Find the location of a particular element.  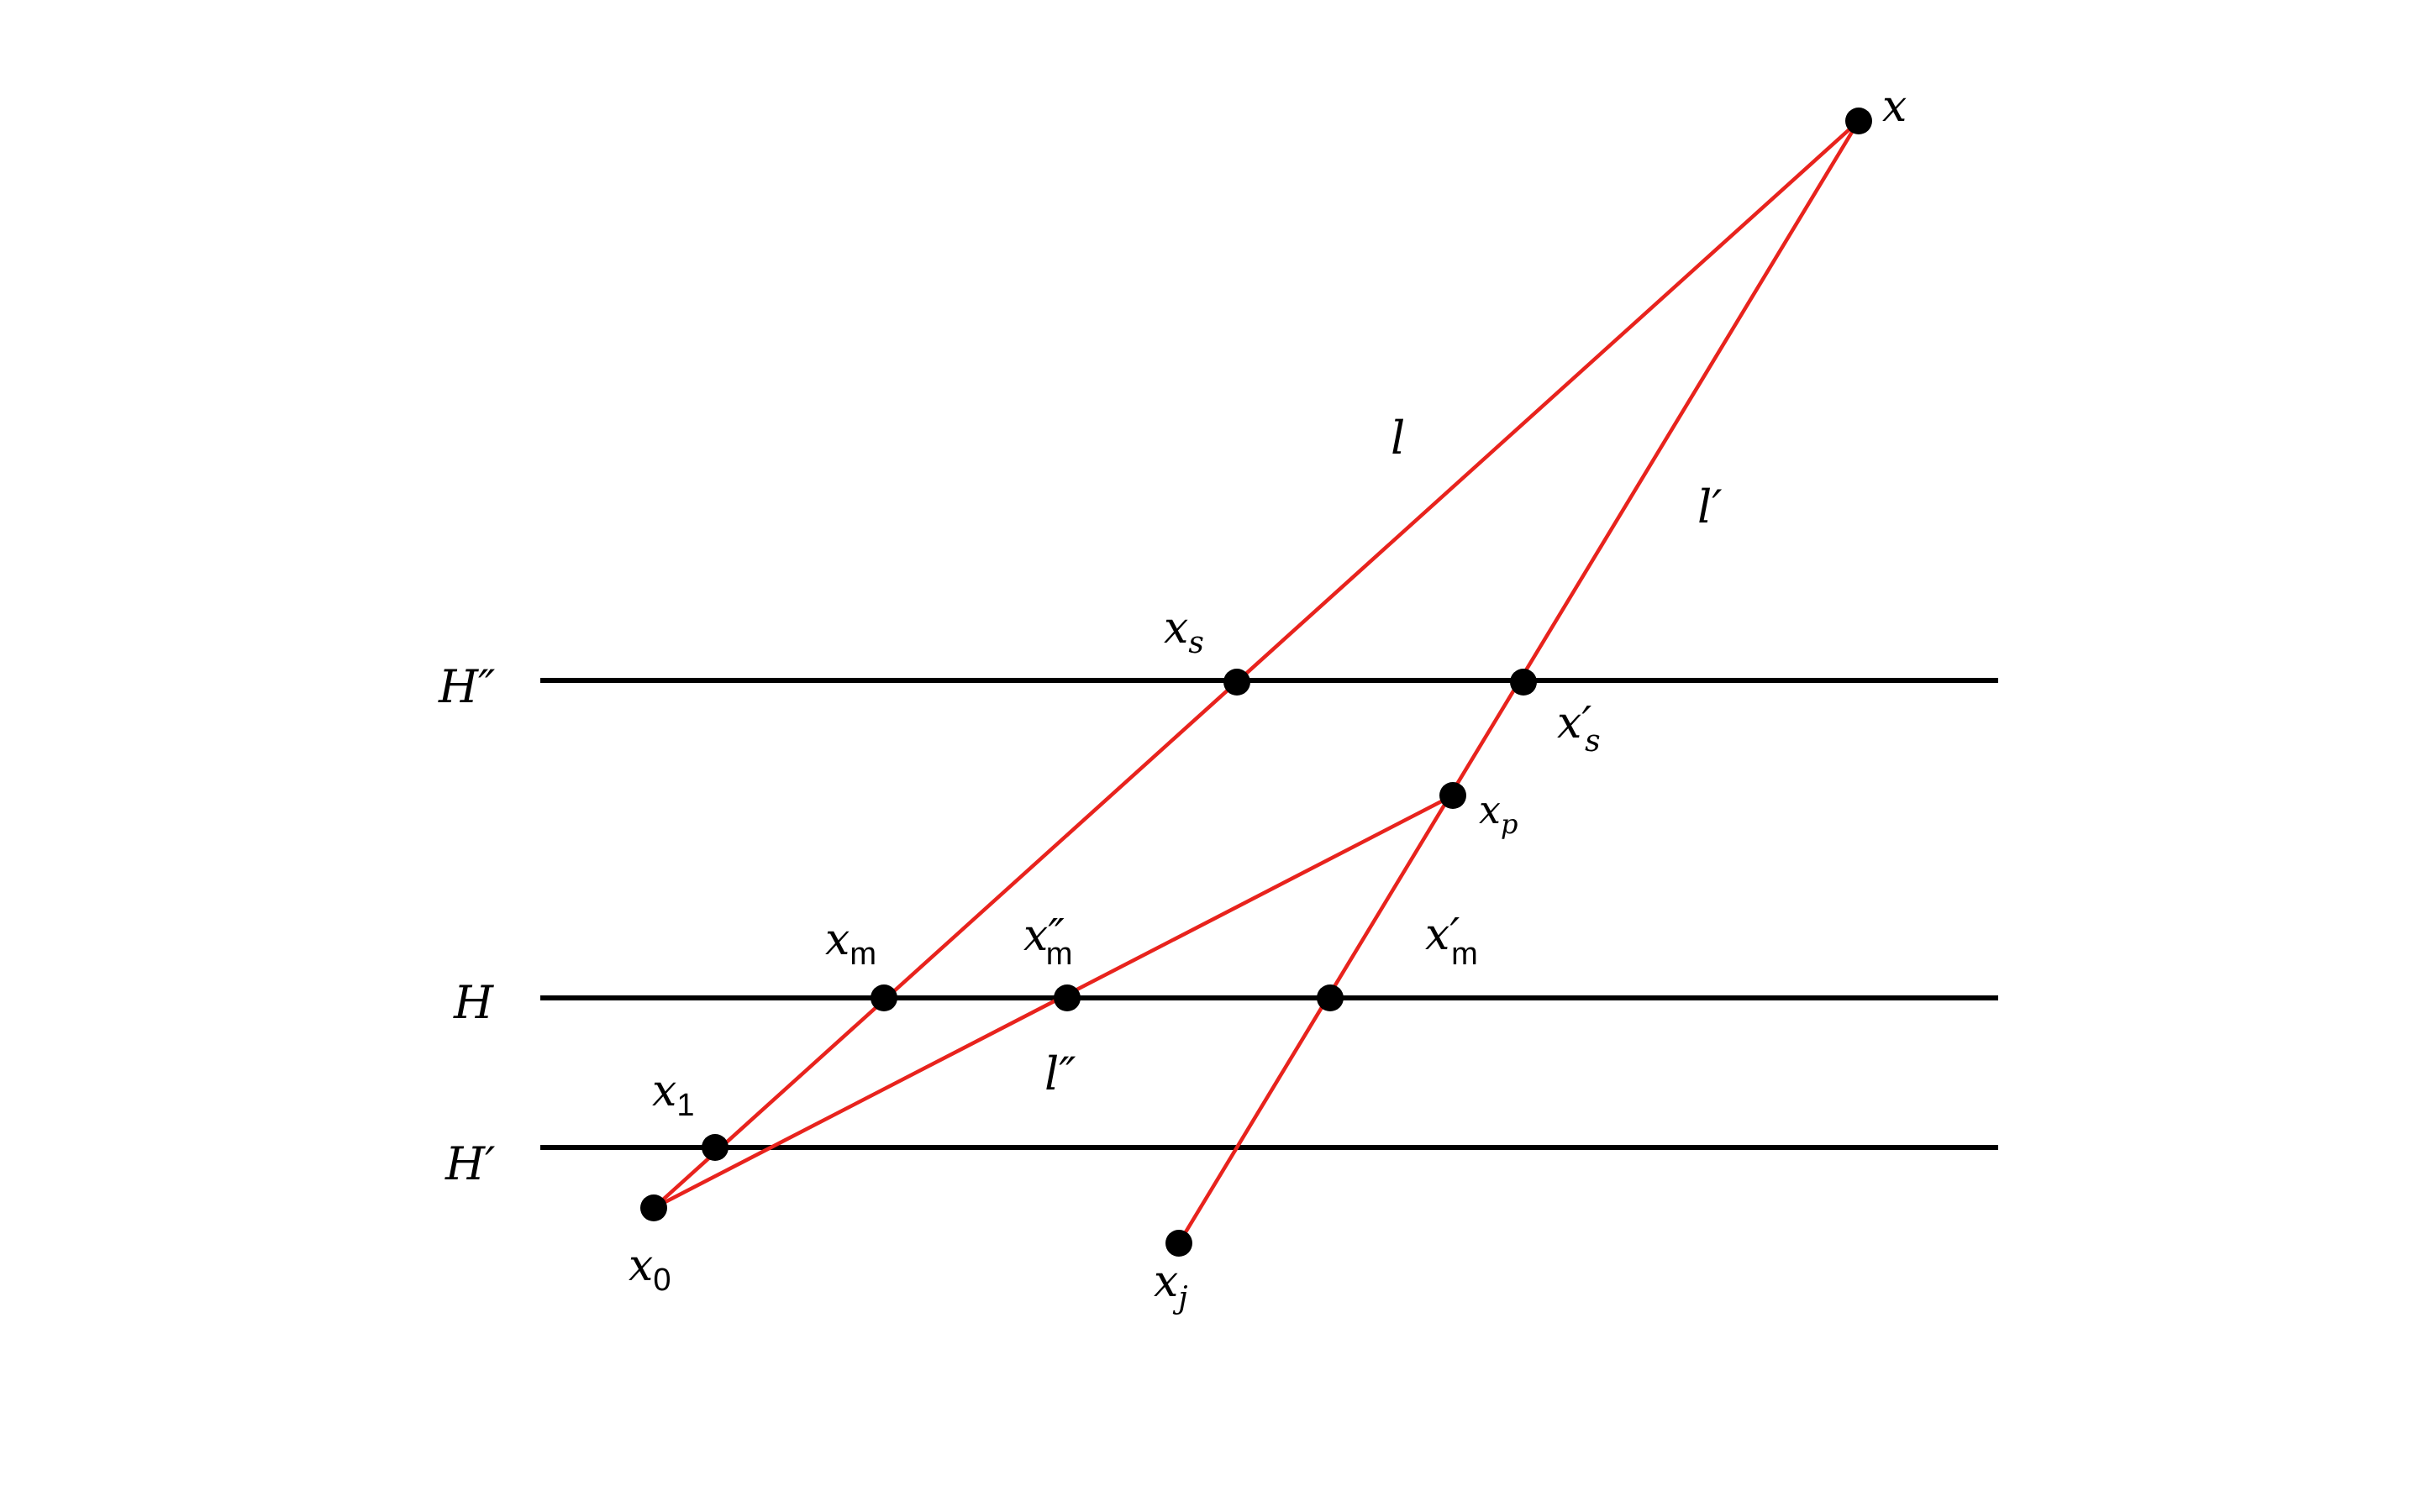

label-x-0: x0 is located at coordinates (650, 1269).